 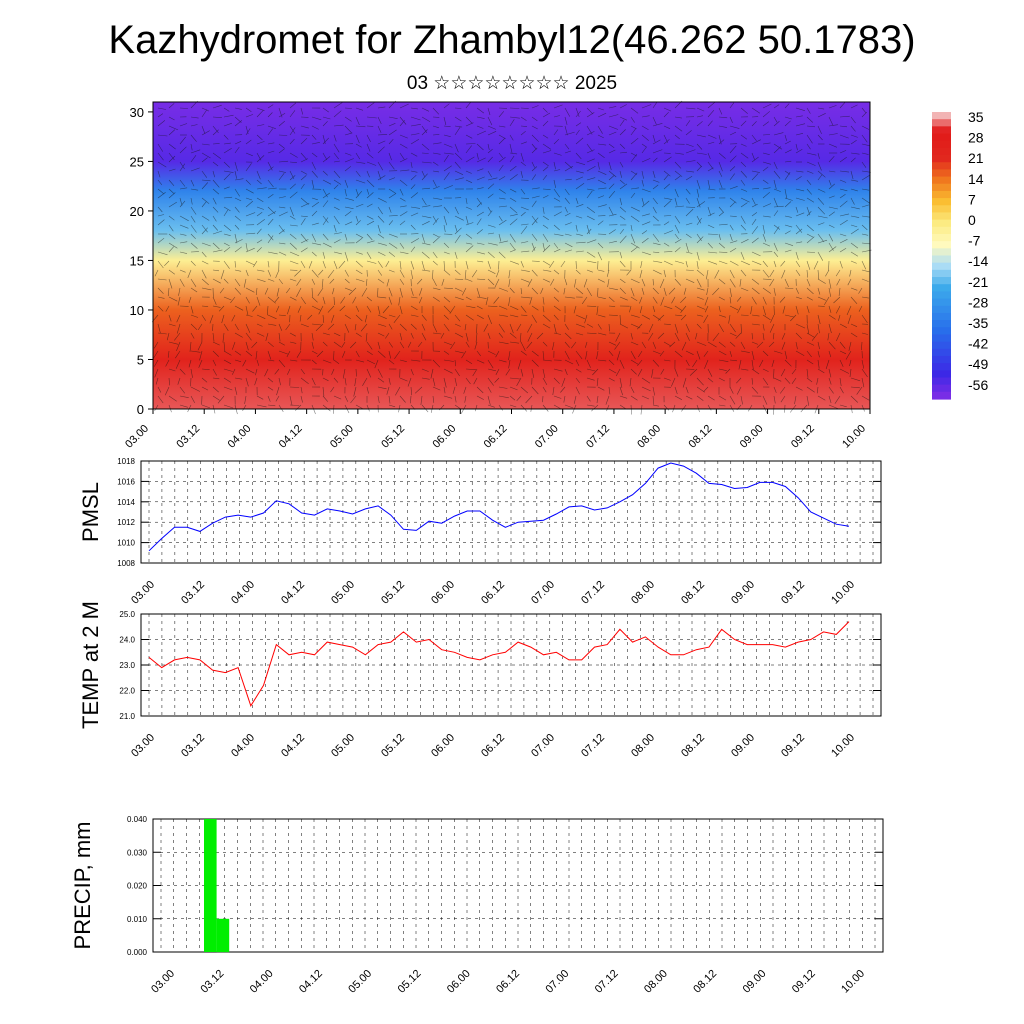 What do you see at coordinates (598, 437) in the screenshot?
I see `x-tick-label: 07.12` at bounding box center [598, 437].